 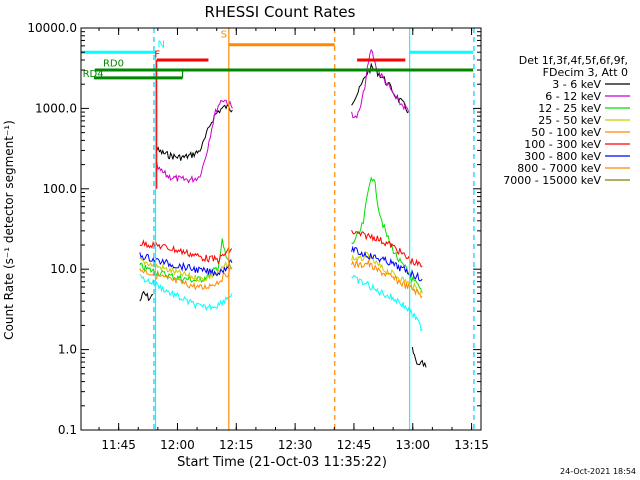 What do you see at coordinates (576, 84) in the screenshot?
I see `legend-label-0: 3 - 6 keV` at bounding box center [576, 84].